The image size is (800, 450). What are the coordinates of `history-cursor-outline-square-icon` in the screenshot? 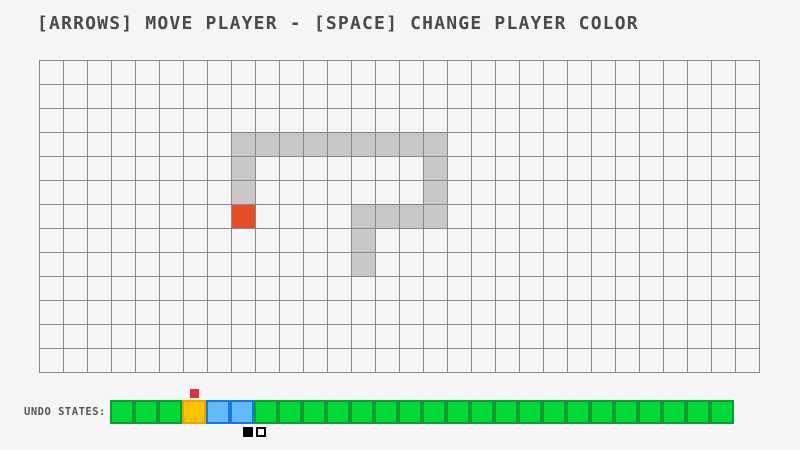 It's located at (261, 432).